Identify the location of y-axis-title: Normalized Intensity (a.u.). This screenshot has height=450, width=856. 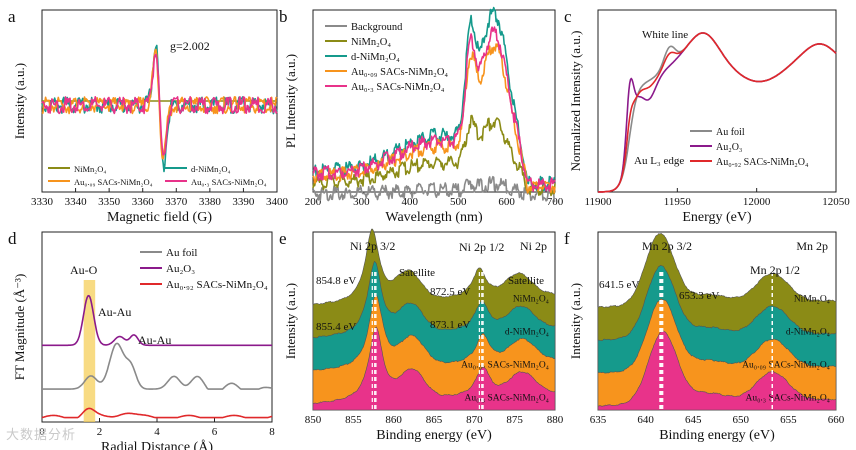
(575, 101).